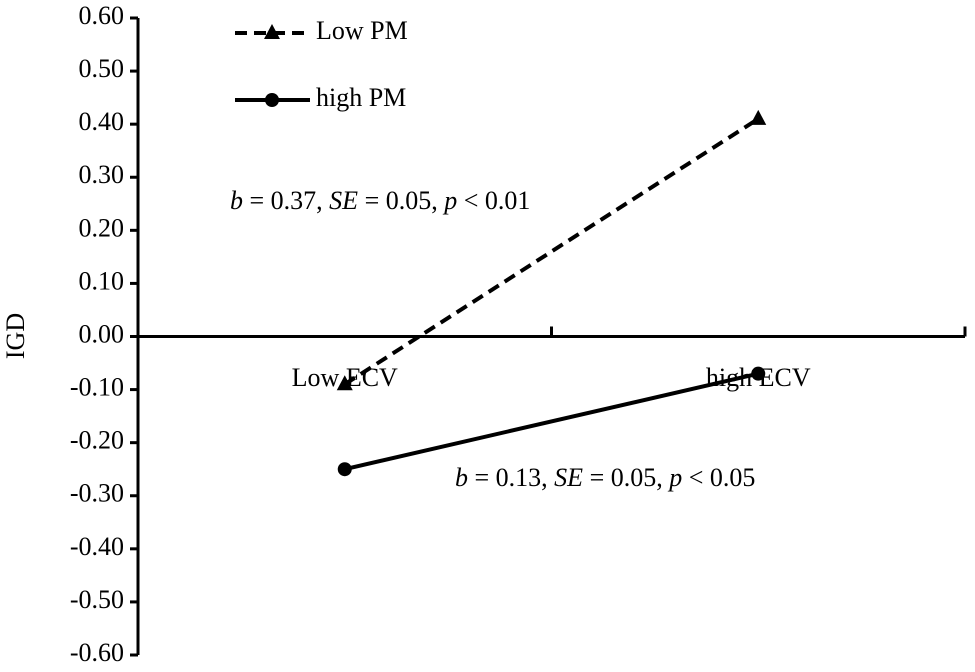 Image resolution: width=975 pixels, height=672 pixels. I want to click on legend-label: Low PM, so click(362, 30).